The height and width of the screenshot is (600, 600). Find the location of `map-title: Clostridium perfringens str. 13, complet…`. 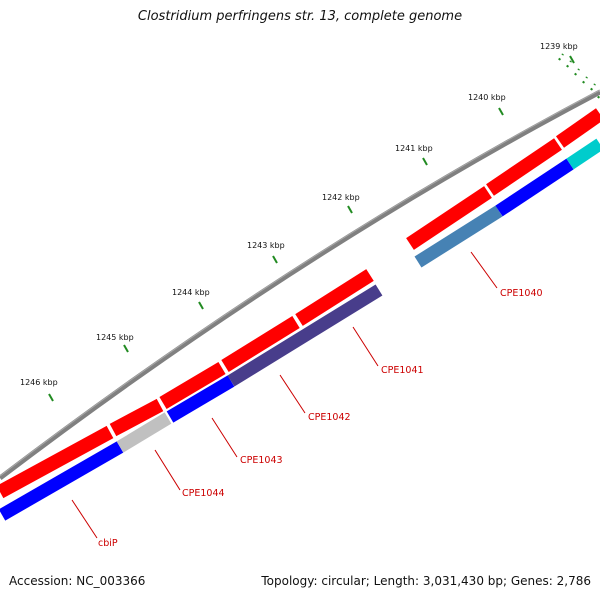

map-title: Clostridium perfringens str. 13, complet… is located at coordinates (300, 16).